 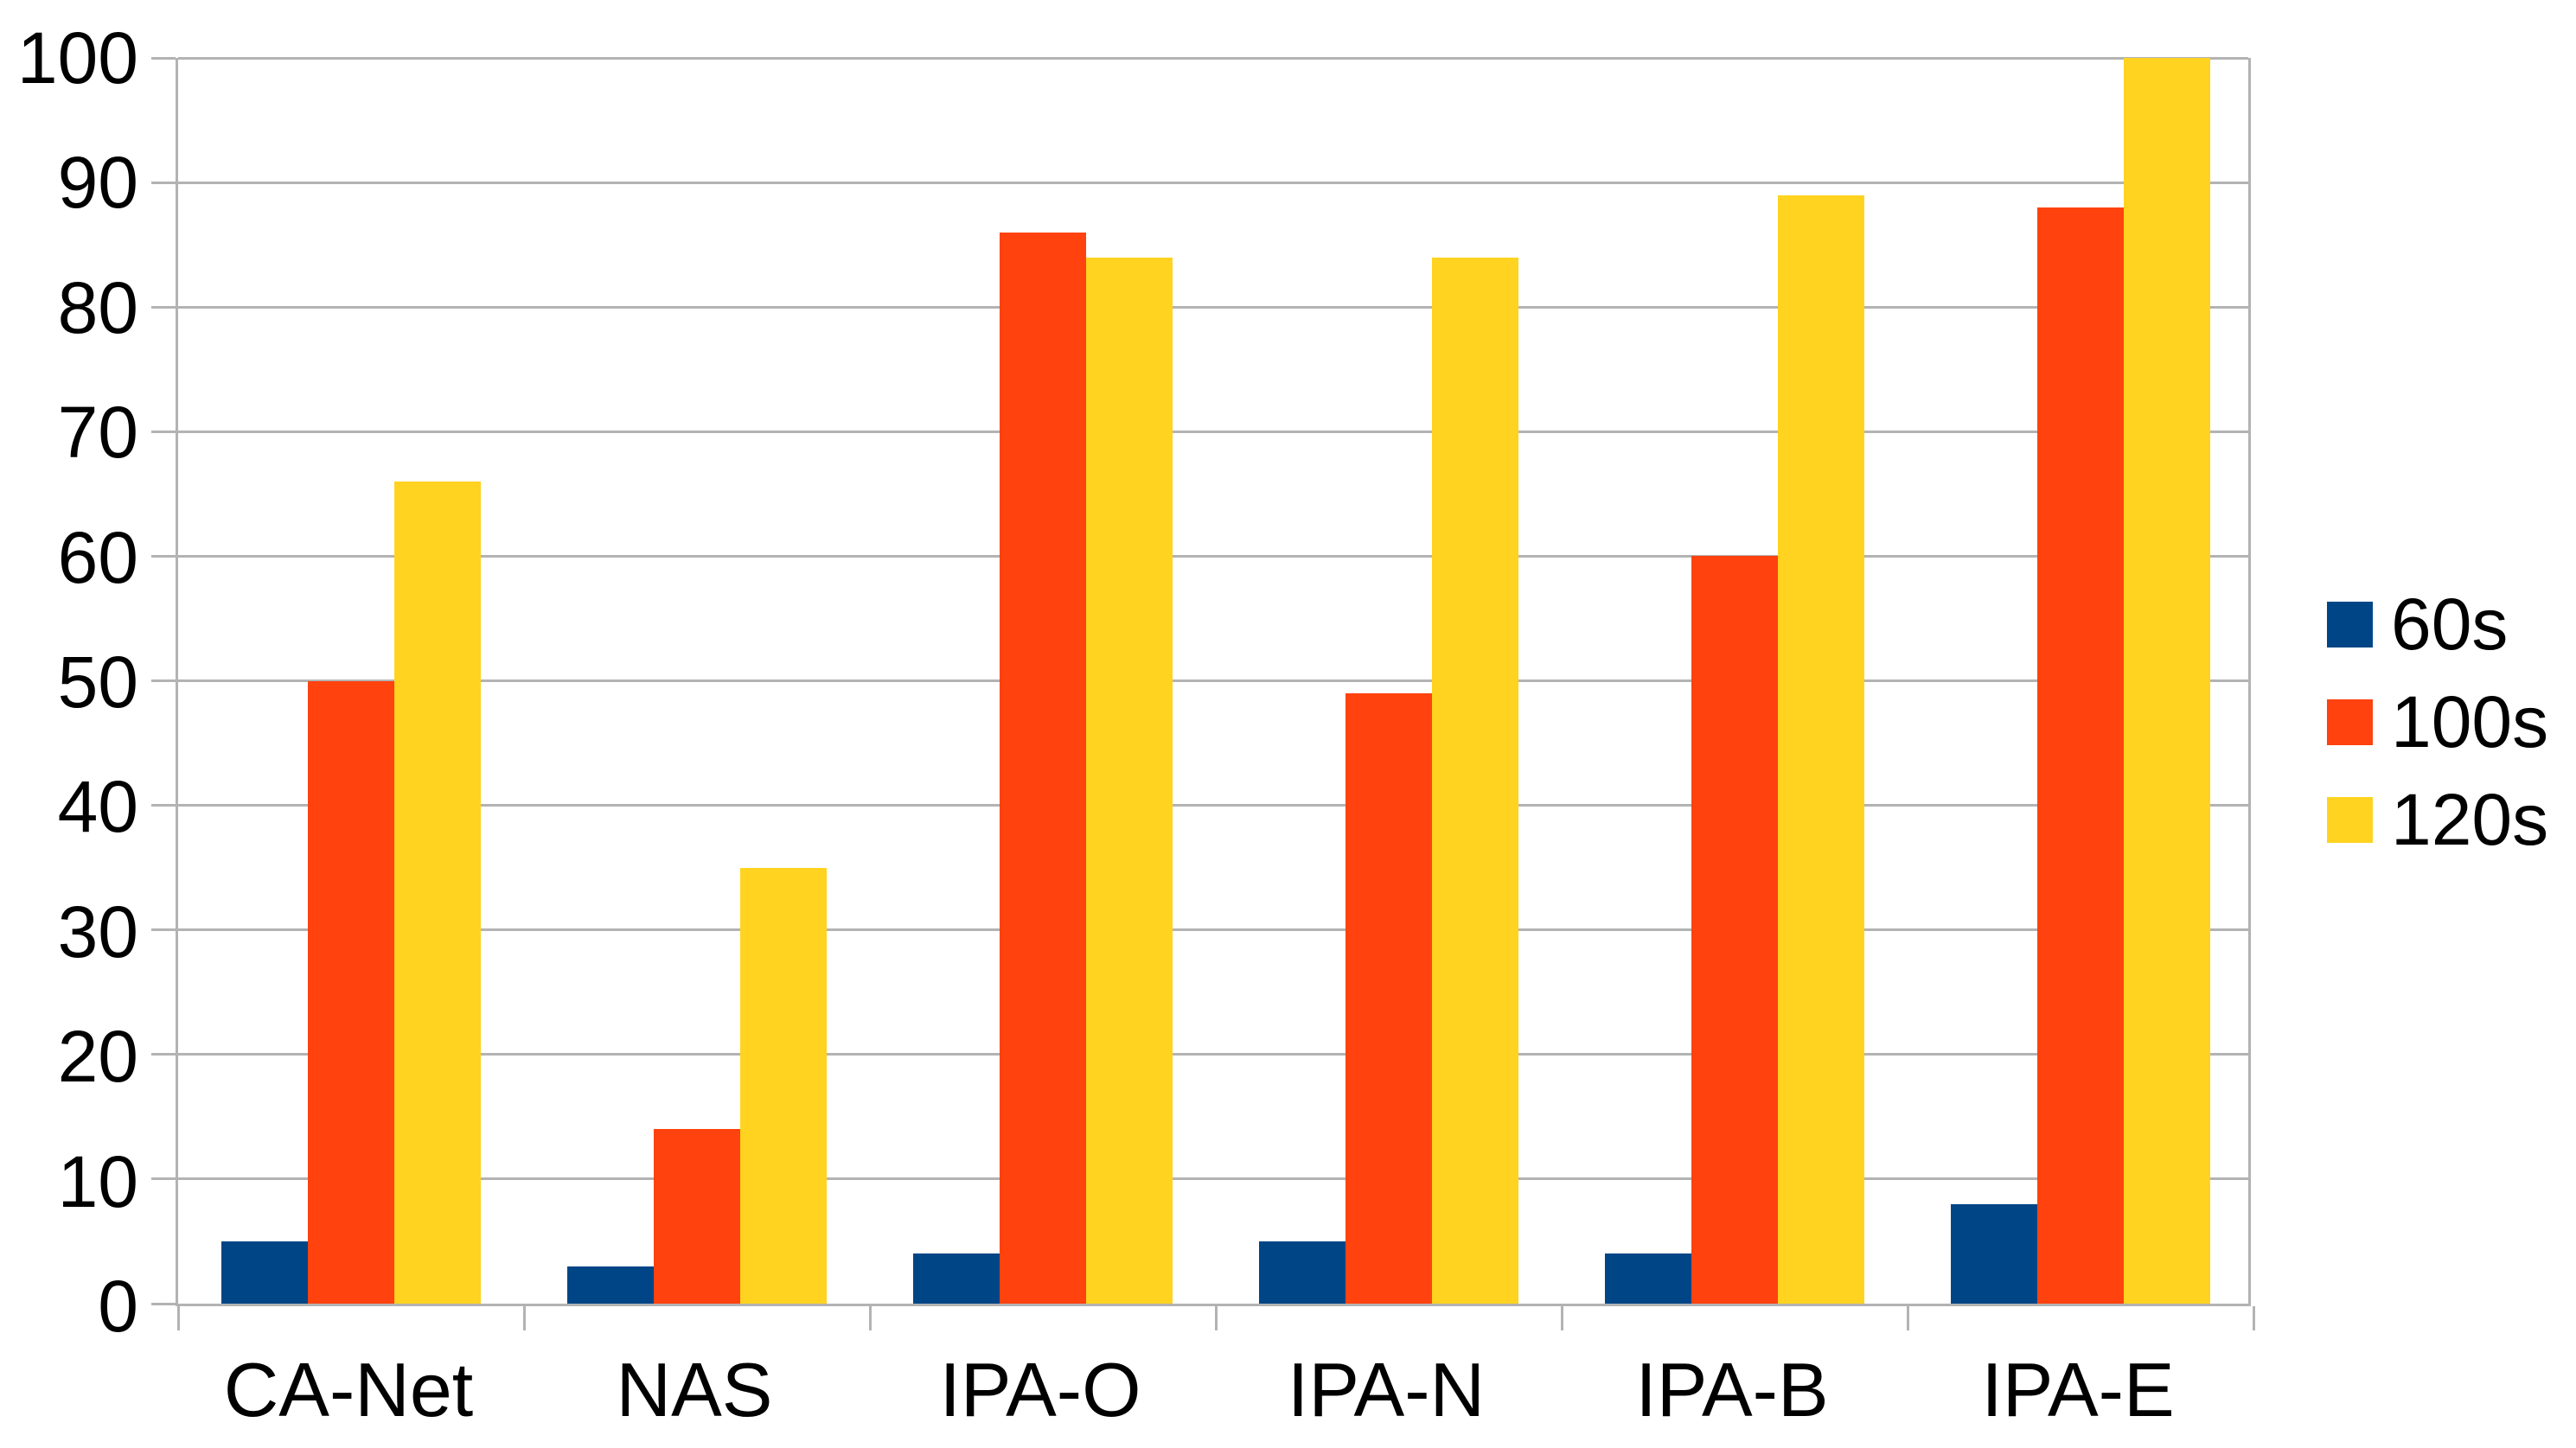 I want to click on bar-60s-CA-Net, so click(x=264, y=1272).